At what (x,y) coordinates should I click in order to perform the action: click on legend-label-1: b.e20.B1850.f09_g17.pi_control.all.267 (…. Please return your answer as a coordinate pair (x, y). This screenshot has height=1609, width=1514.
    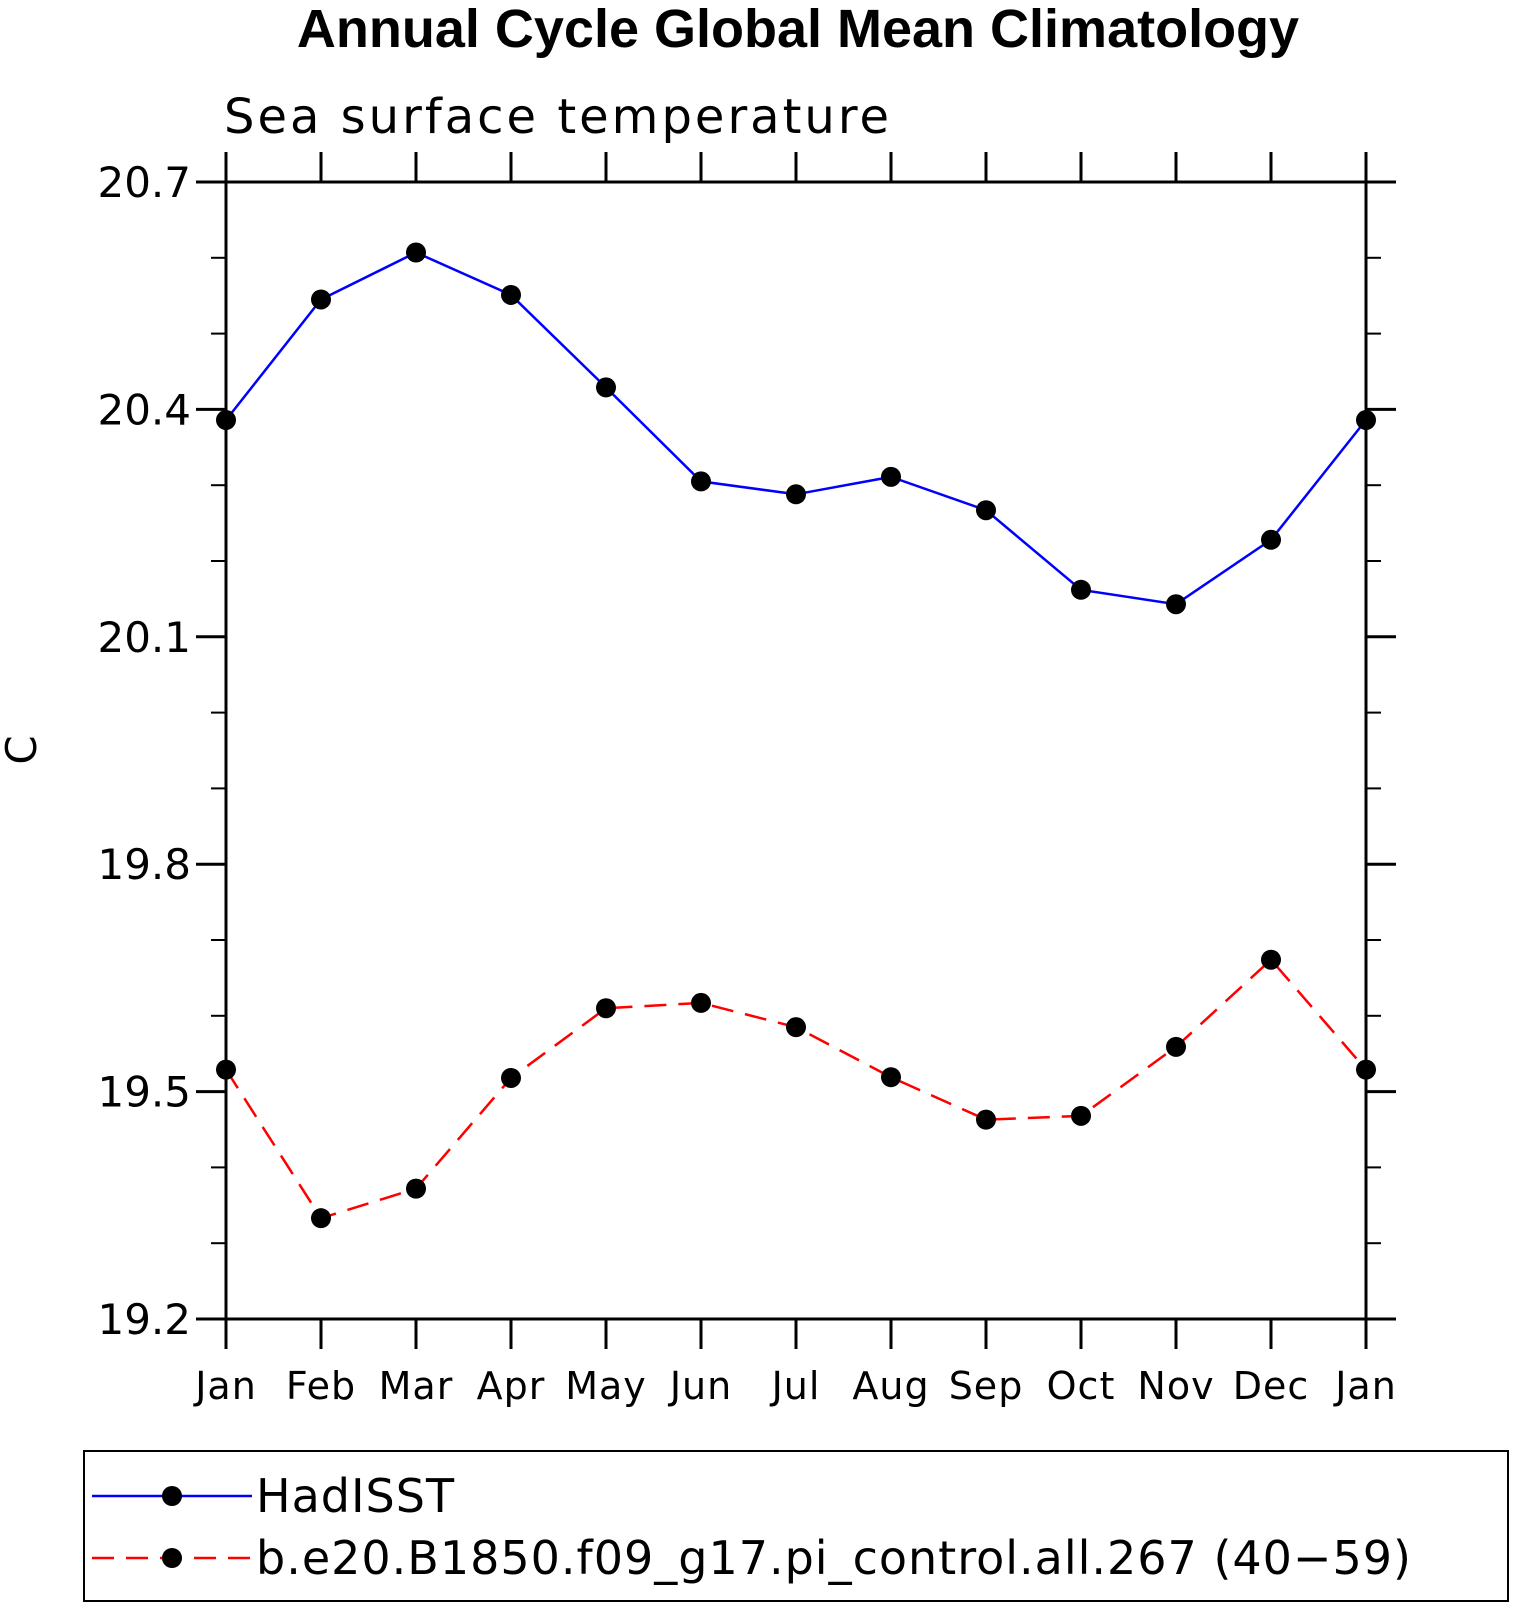
    Looking at the image, I should click on (834, 1558).